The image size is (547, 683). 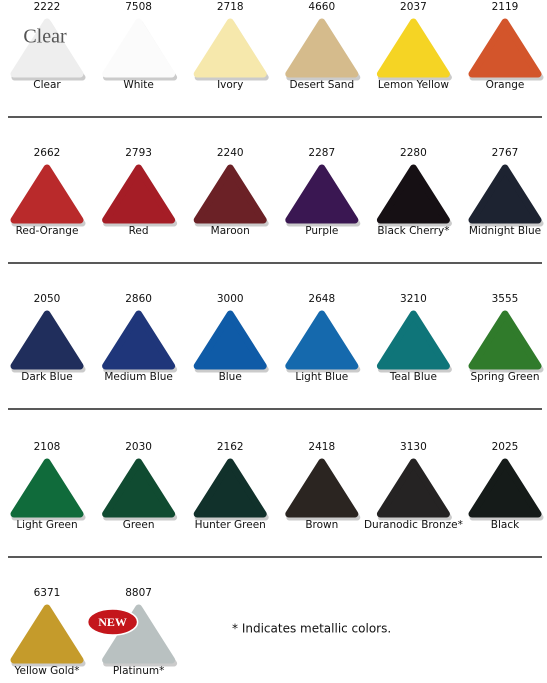 What do you see at coordinates (230, 299) in the screenshot?
I see `color-code: 3000` at bounding box center [230, 299].